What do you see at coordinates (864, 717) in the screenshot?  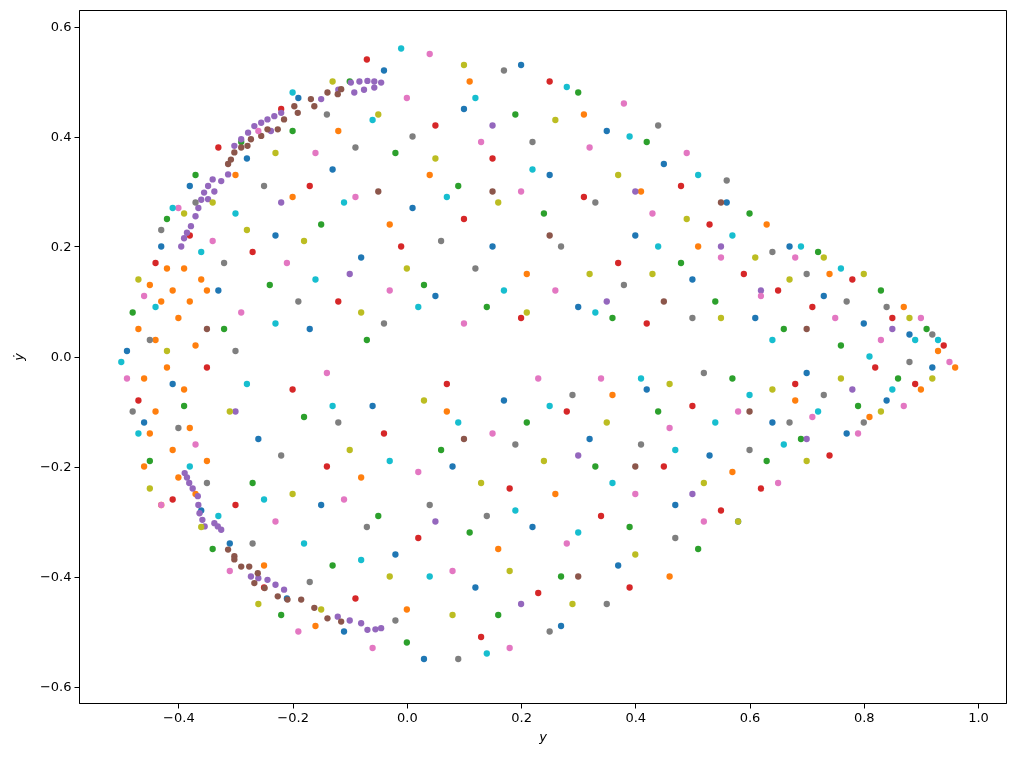 I see `x-tick-label: 0.8` at bounding box center [864, 717].